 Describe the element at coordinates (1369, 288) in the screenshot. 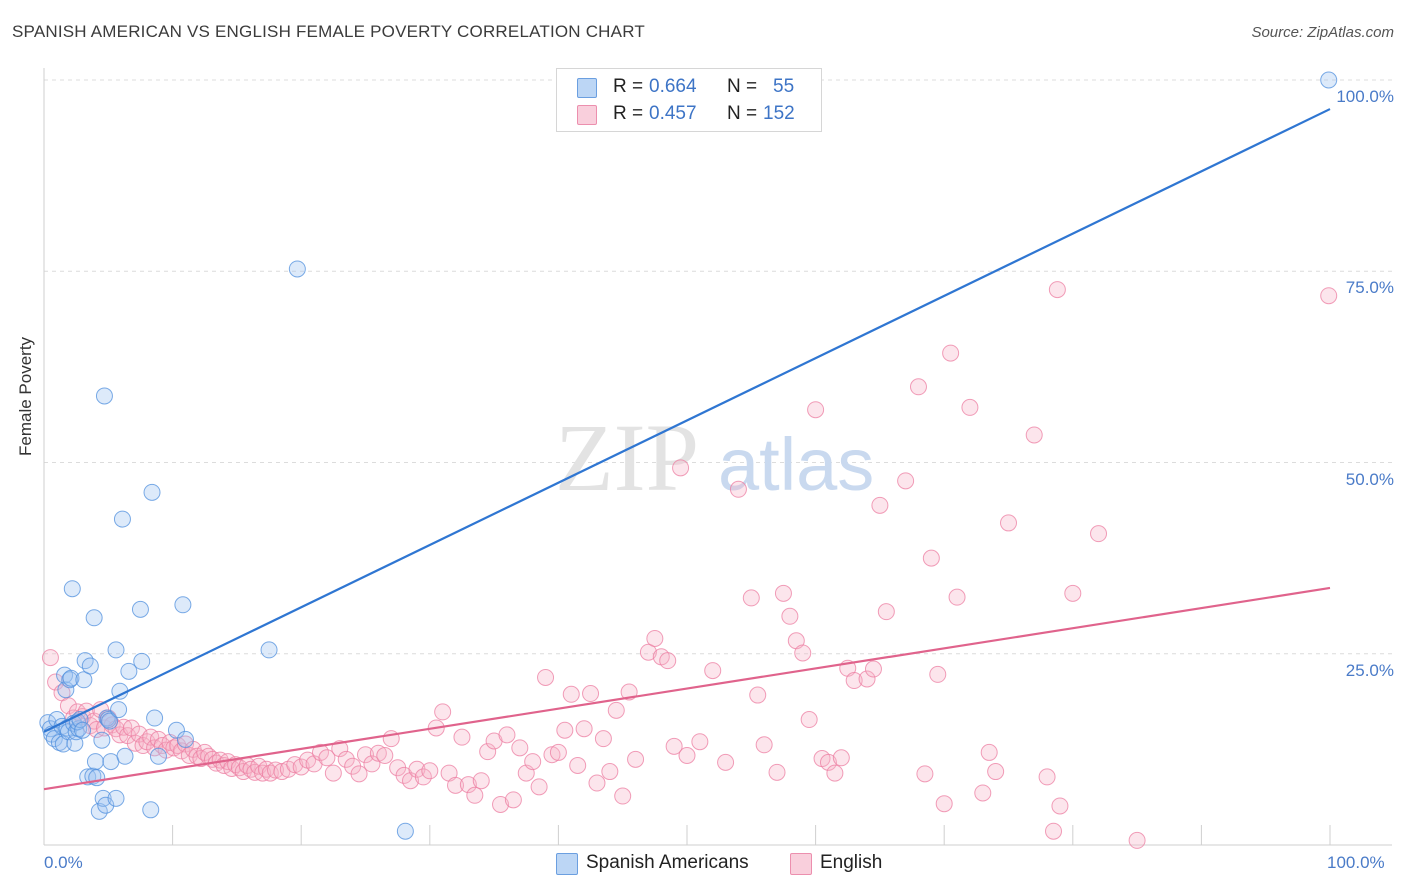

I see `y-tick-label-2: 75.0%` at that location.